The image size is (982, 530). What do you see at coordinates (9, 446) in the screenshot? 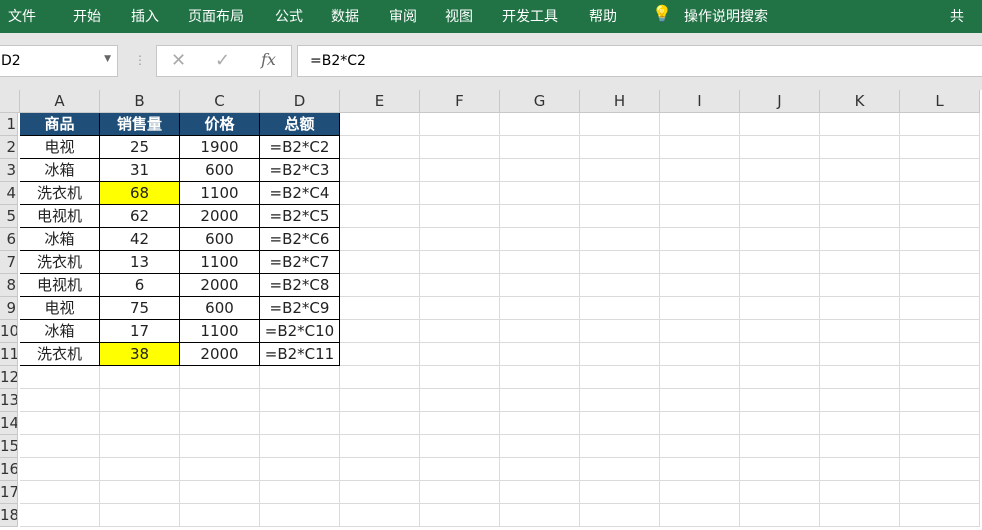
I see `row-header: 15` at bounding box center [9, 446].